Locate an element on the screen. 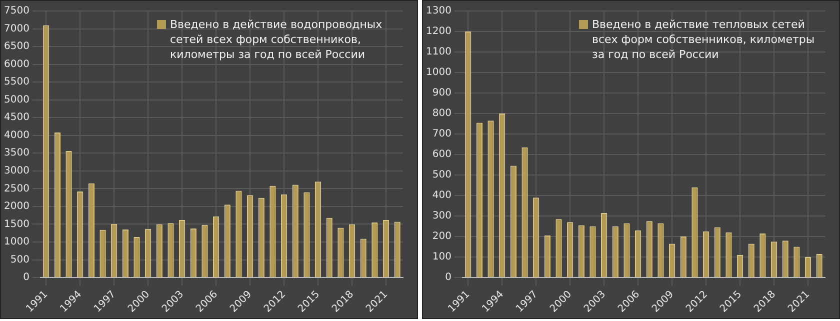 The height and width of the screenshot is (321, 840). y-tick-label: 800 is located at coordinates (442, 114).